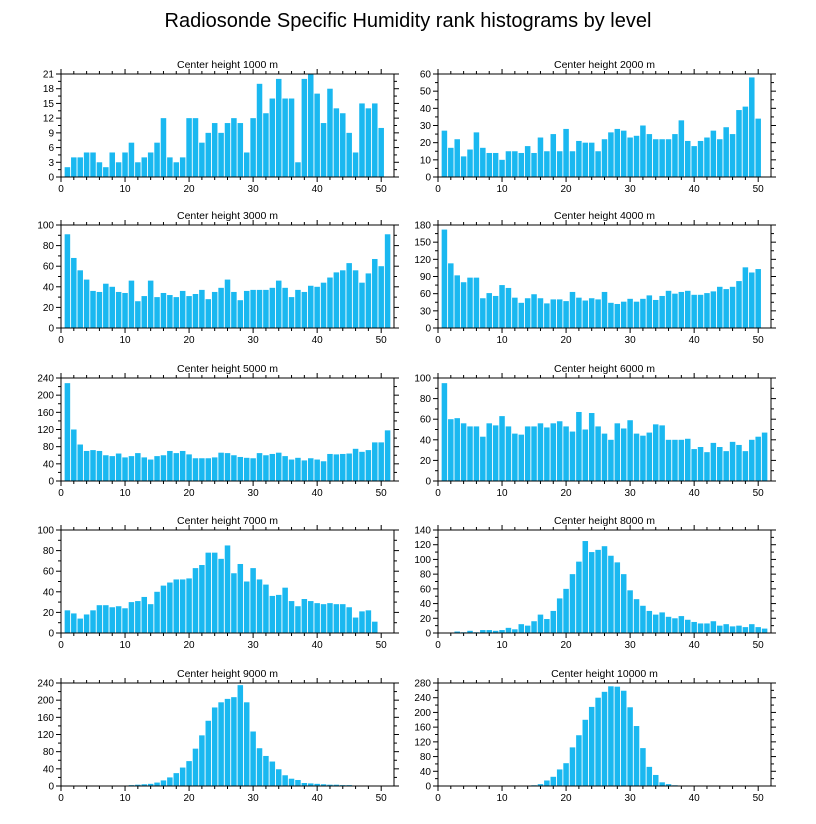 Image resolution: width=816 pixels, height=824 pixels. What do you see at coordinates (45, 735) in the screenshot?
I see `y-tick-label: 120` at bounding box center [45, 735].